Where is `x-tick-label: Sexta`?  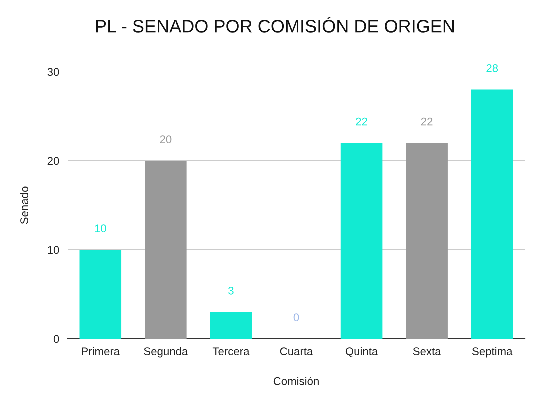
x-tick-label: Sexta is located at coordinates (427, 352).